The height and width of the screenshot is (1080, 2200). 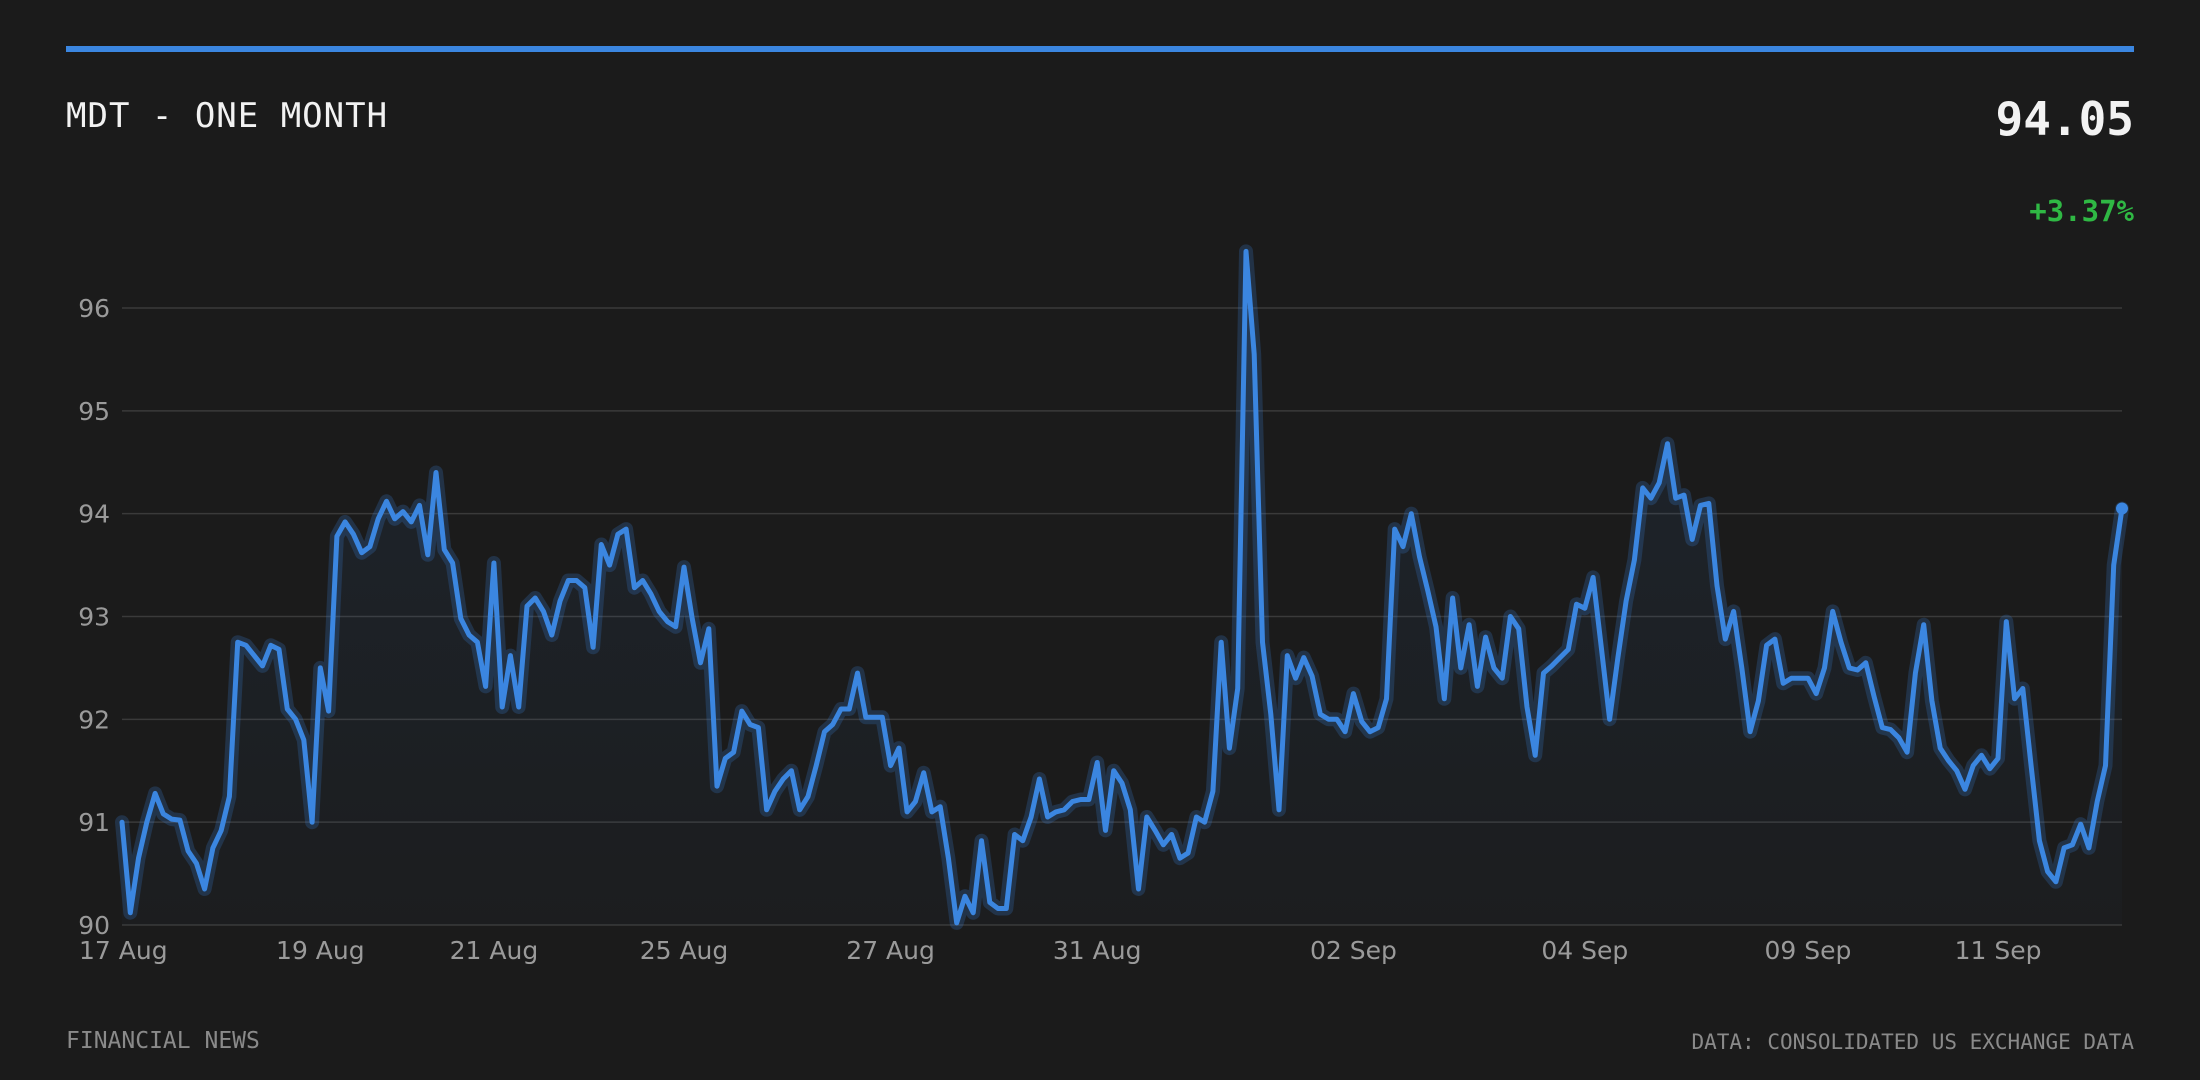 What do you see at coordinates (890, 950) in the screenshot?
I see `x-tick-label: 27 Aug` at bounding box center [890, 950].